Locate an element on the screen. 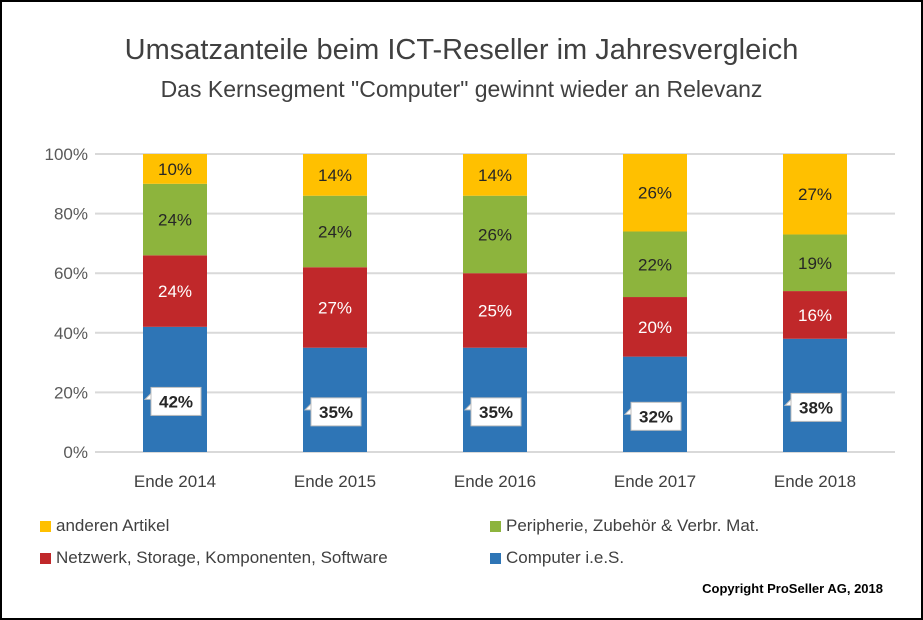  data-label: 32% is located at coordinates (656, 416).